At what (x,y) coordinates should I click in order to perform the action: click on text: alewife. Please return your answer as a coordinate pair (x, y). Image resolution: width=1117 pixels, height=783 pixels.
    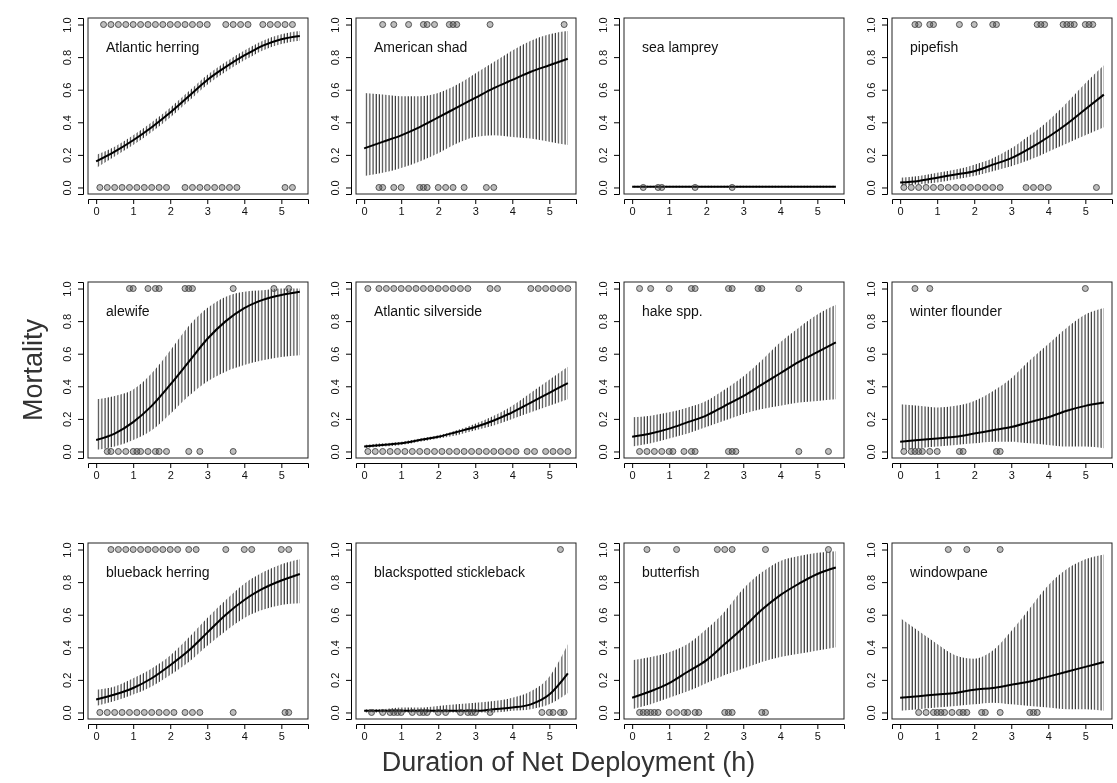
    Looking at the image, I should click on (128, 311).